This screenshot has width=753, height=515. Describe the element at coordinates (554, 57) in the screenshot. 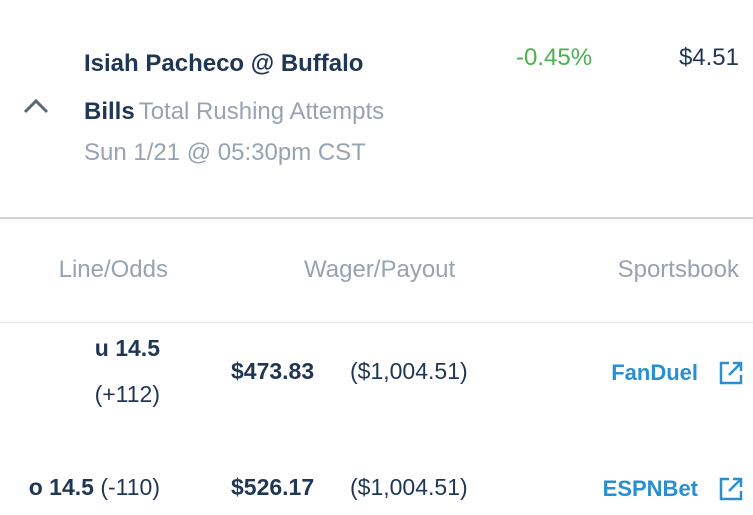

I see `change: -0.45%` at that location.